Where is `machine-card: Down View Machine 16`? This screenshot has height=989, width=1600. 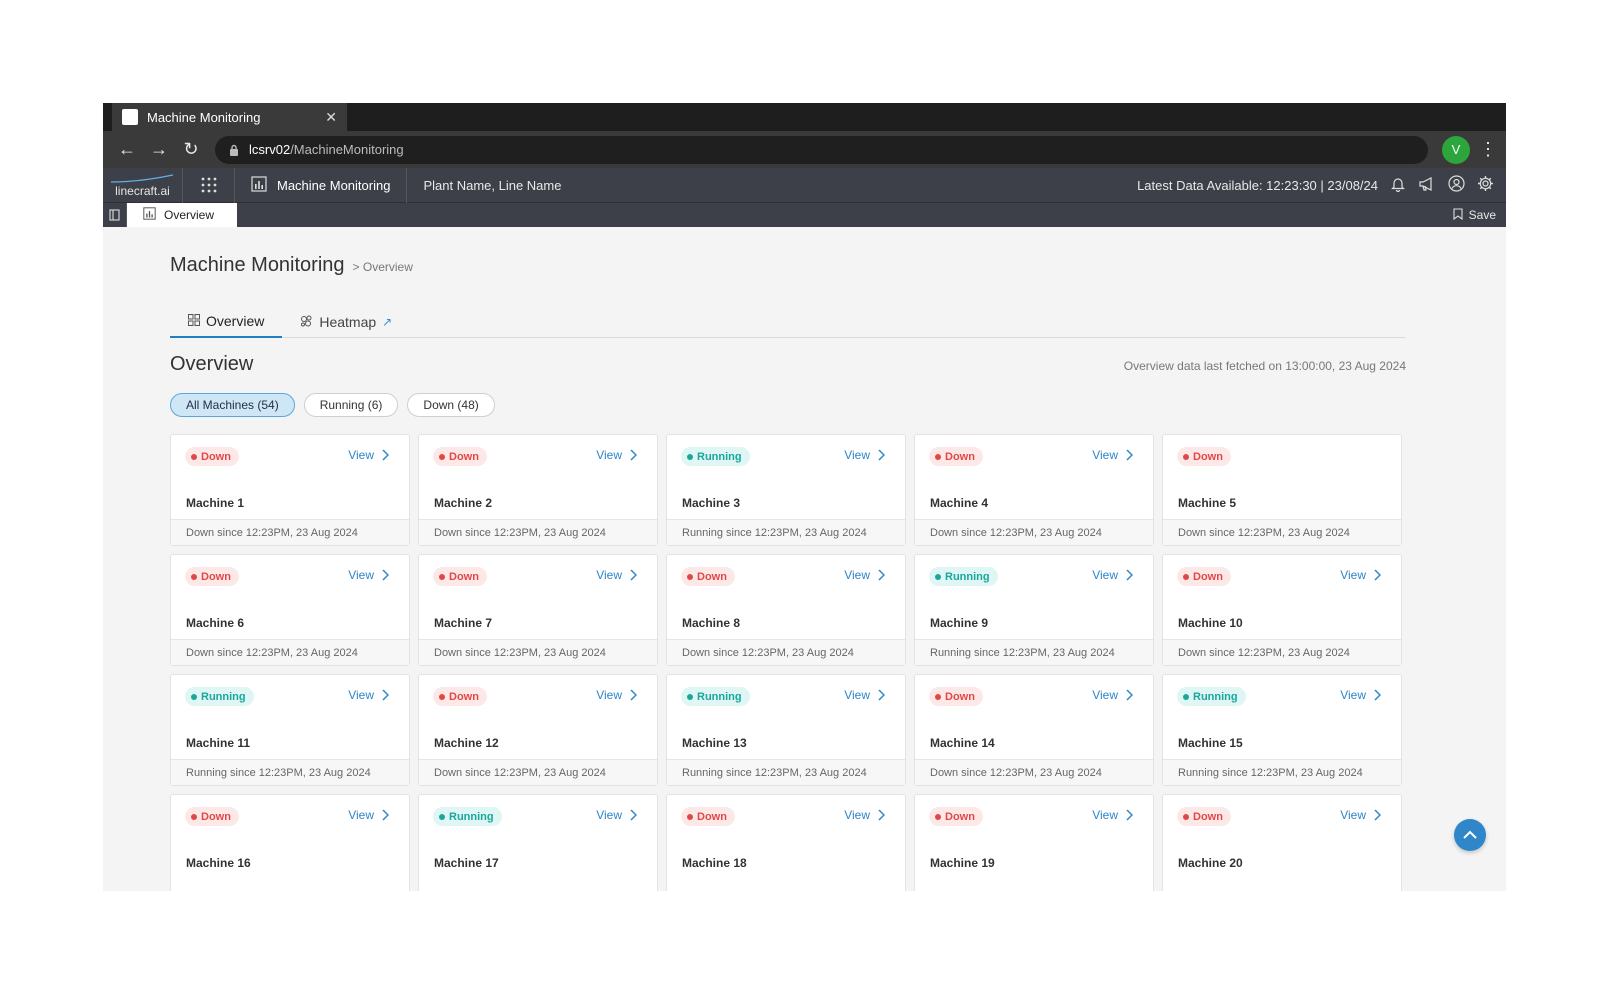 machine-card: Down View Machine 16 is located at coordinates (290, 842).